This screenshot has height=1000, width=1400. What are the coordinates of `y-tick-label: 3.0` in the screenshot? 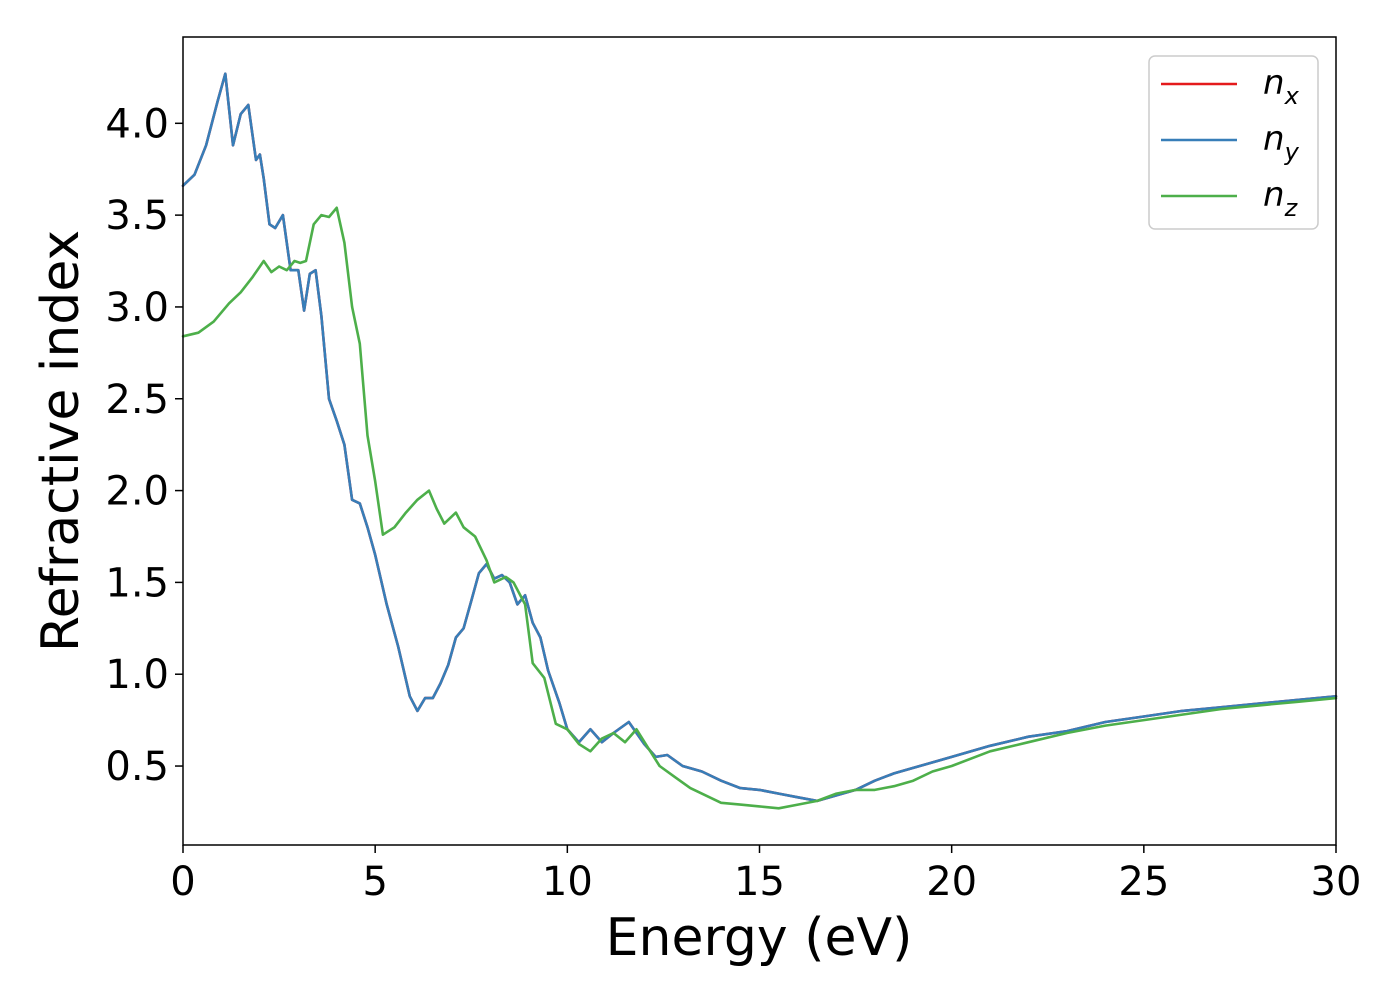 It's located at (137, 308).